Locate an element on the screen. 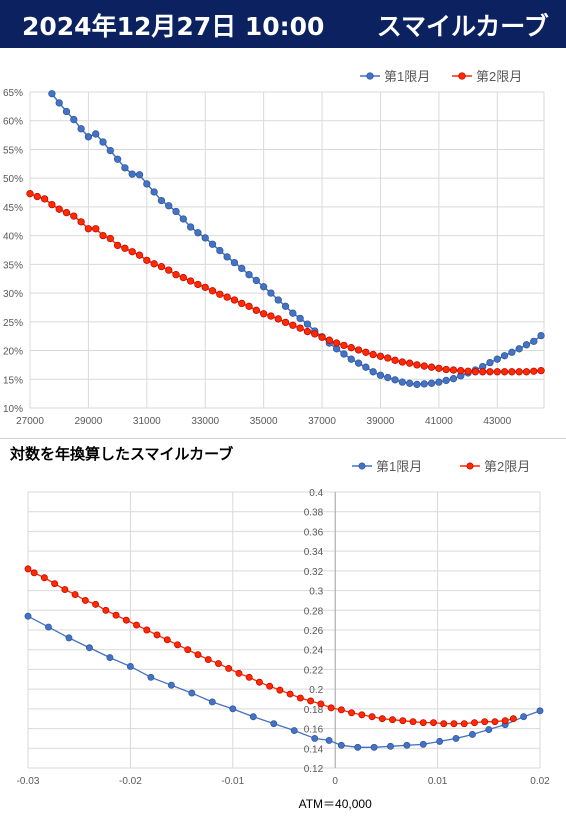 The width and height of the screenshot is (566, 823). x-tick-label: 0 is located at coordinates (335, 781).